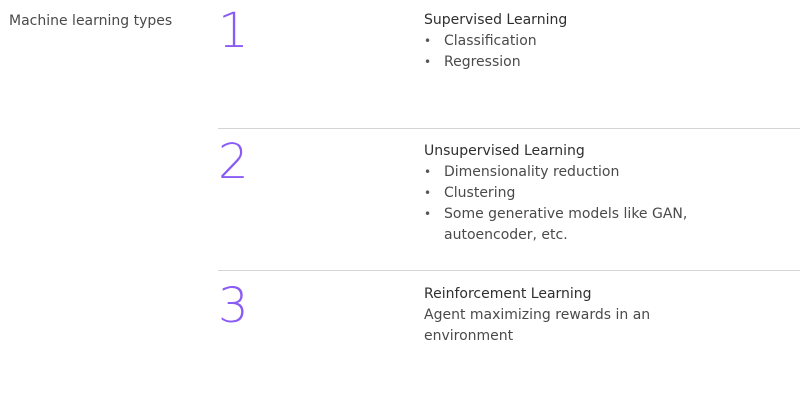 Image resolution: width=810 pixels, height=406 pixels. Describe the element at coordinates (233, 31) in the screenshot. I see `type-number: 1` at that location.